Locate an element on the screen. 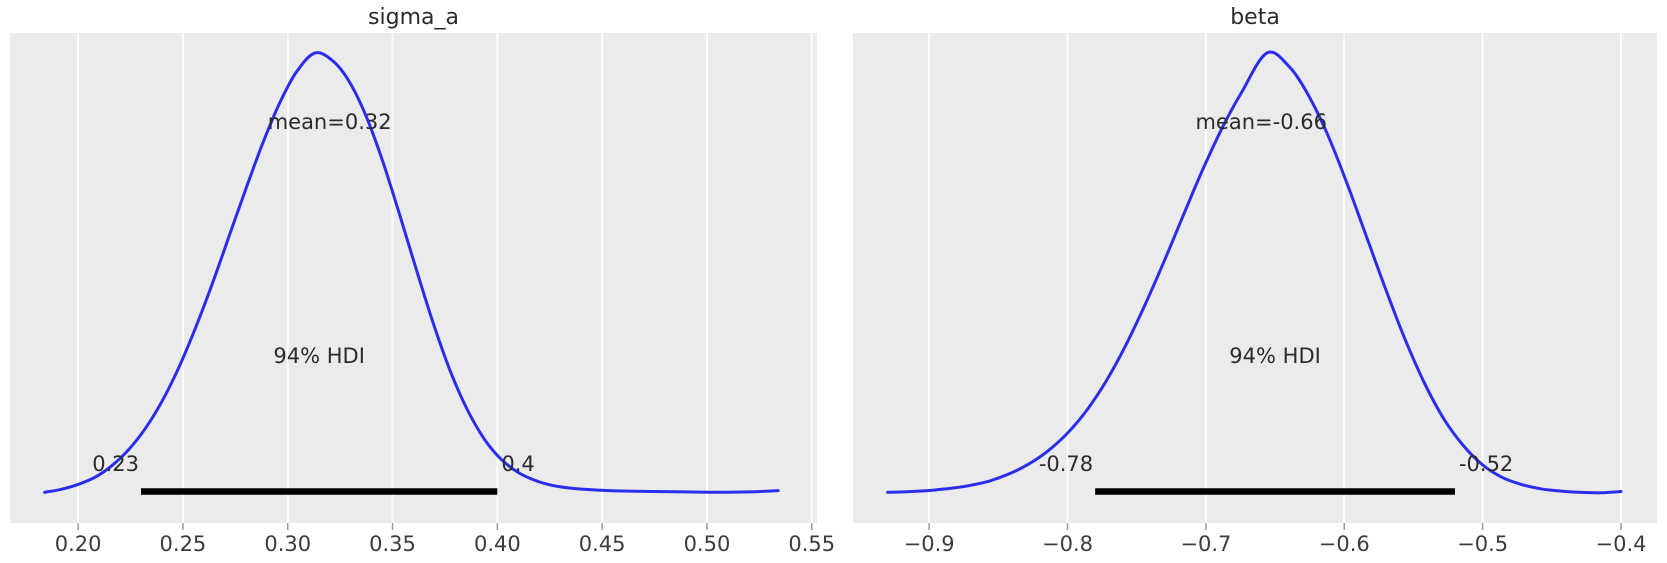 The width and height of the screenshot is (1667, 563). x-tick-label: 0.45 is located at coordinates (602, 544).